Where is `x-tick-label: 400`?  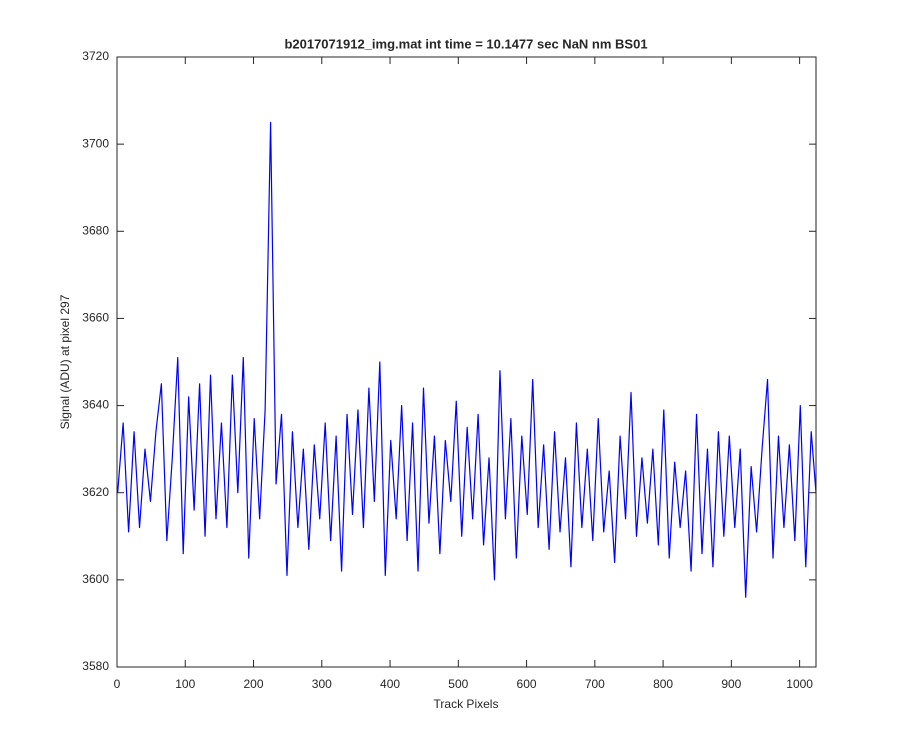
x-tick-label: 400 is located at coordinates (390, 684).